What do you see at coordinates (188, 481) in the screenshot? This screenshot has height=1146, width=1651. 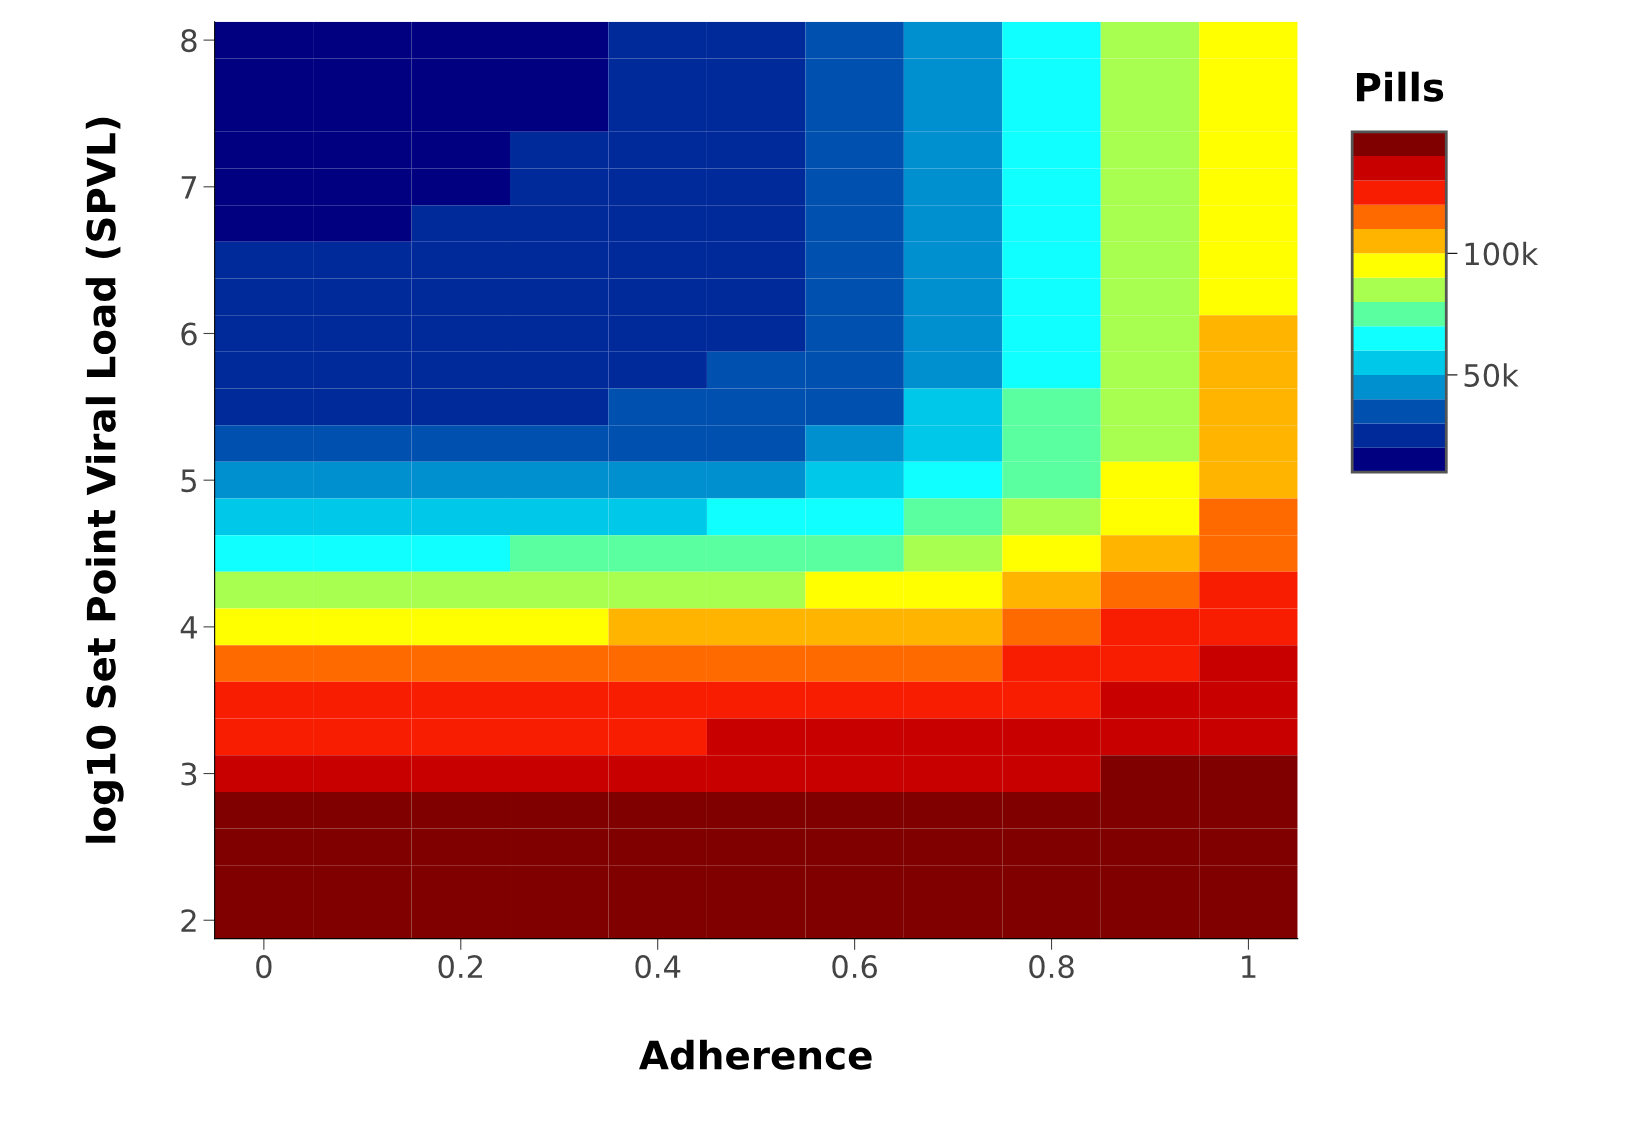 I see `y-tick-label: 5` at bounding box center [188, 481].